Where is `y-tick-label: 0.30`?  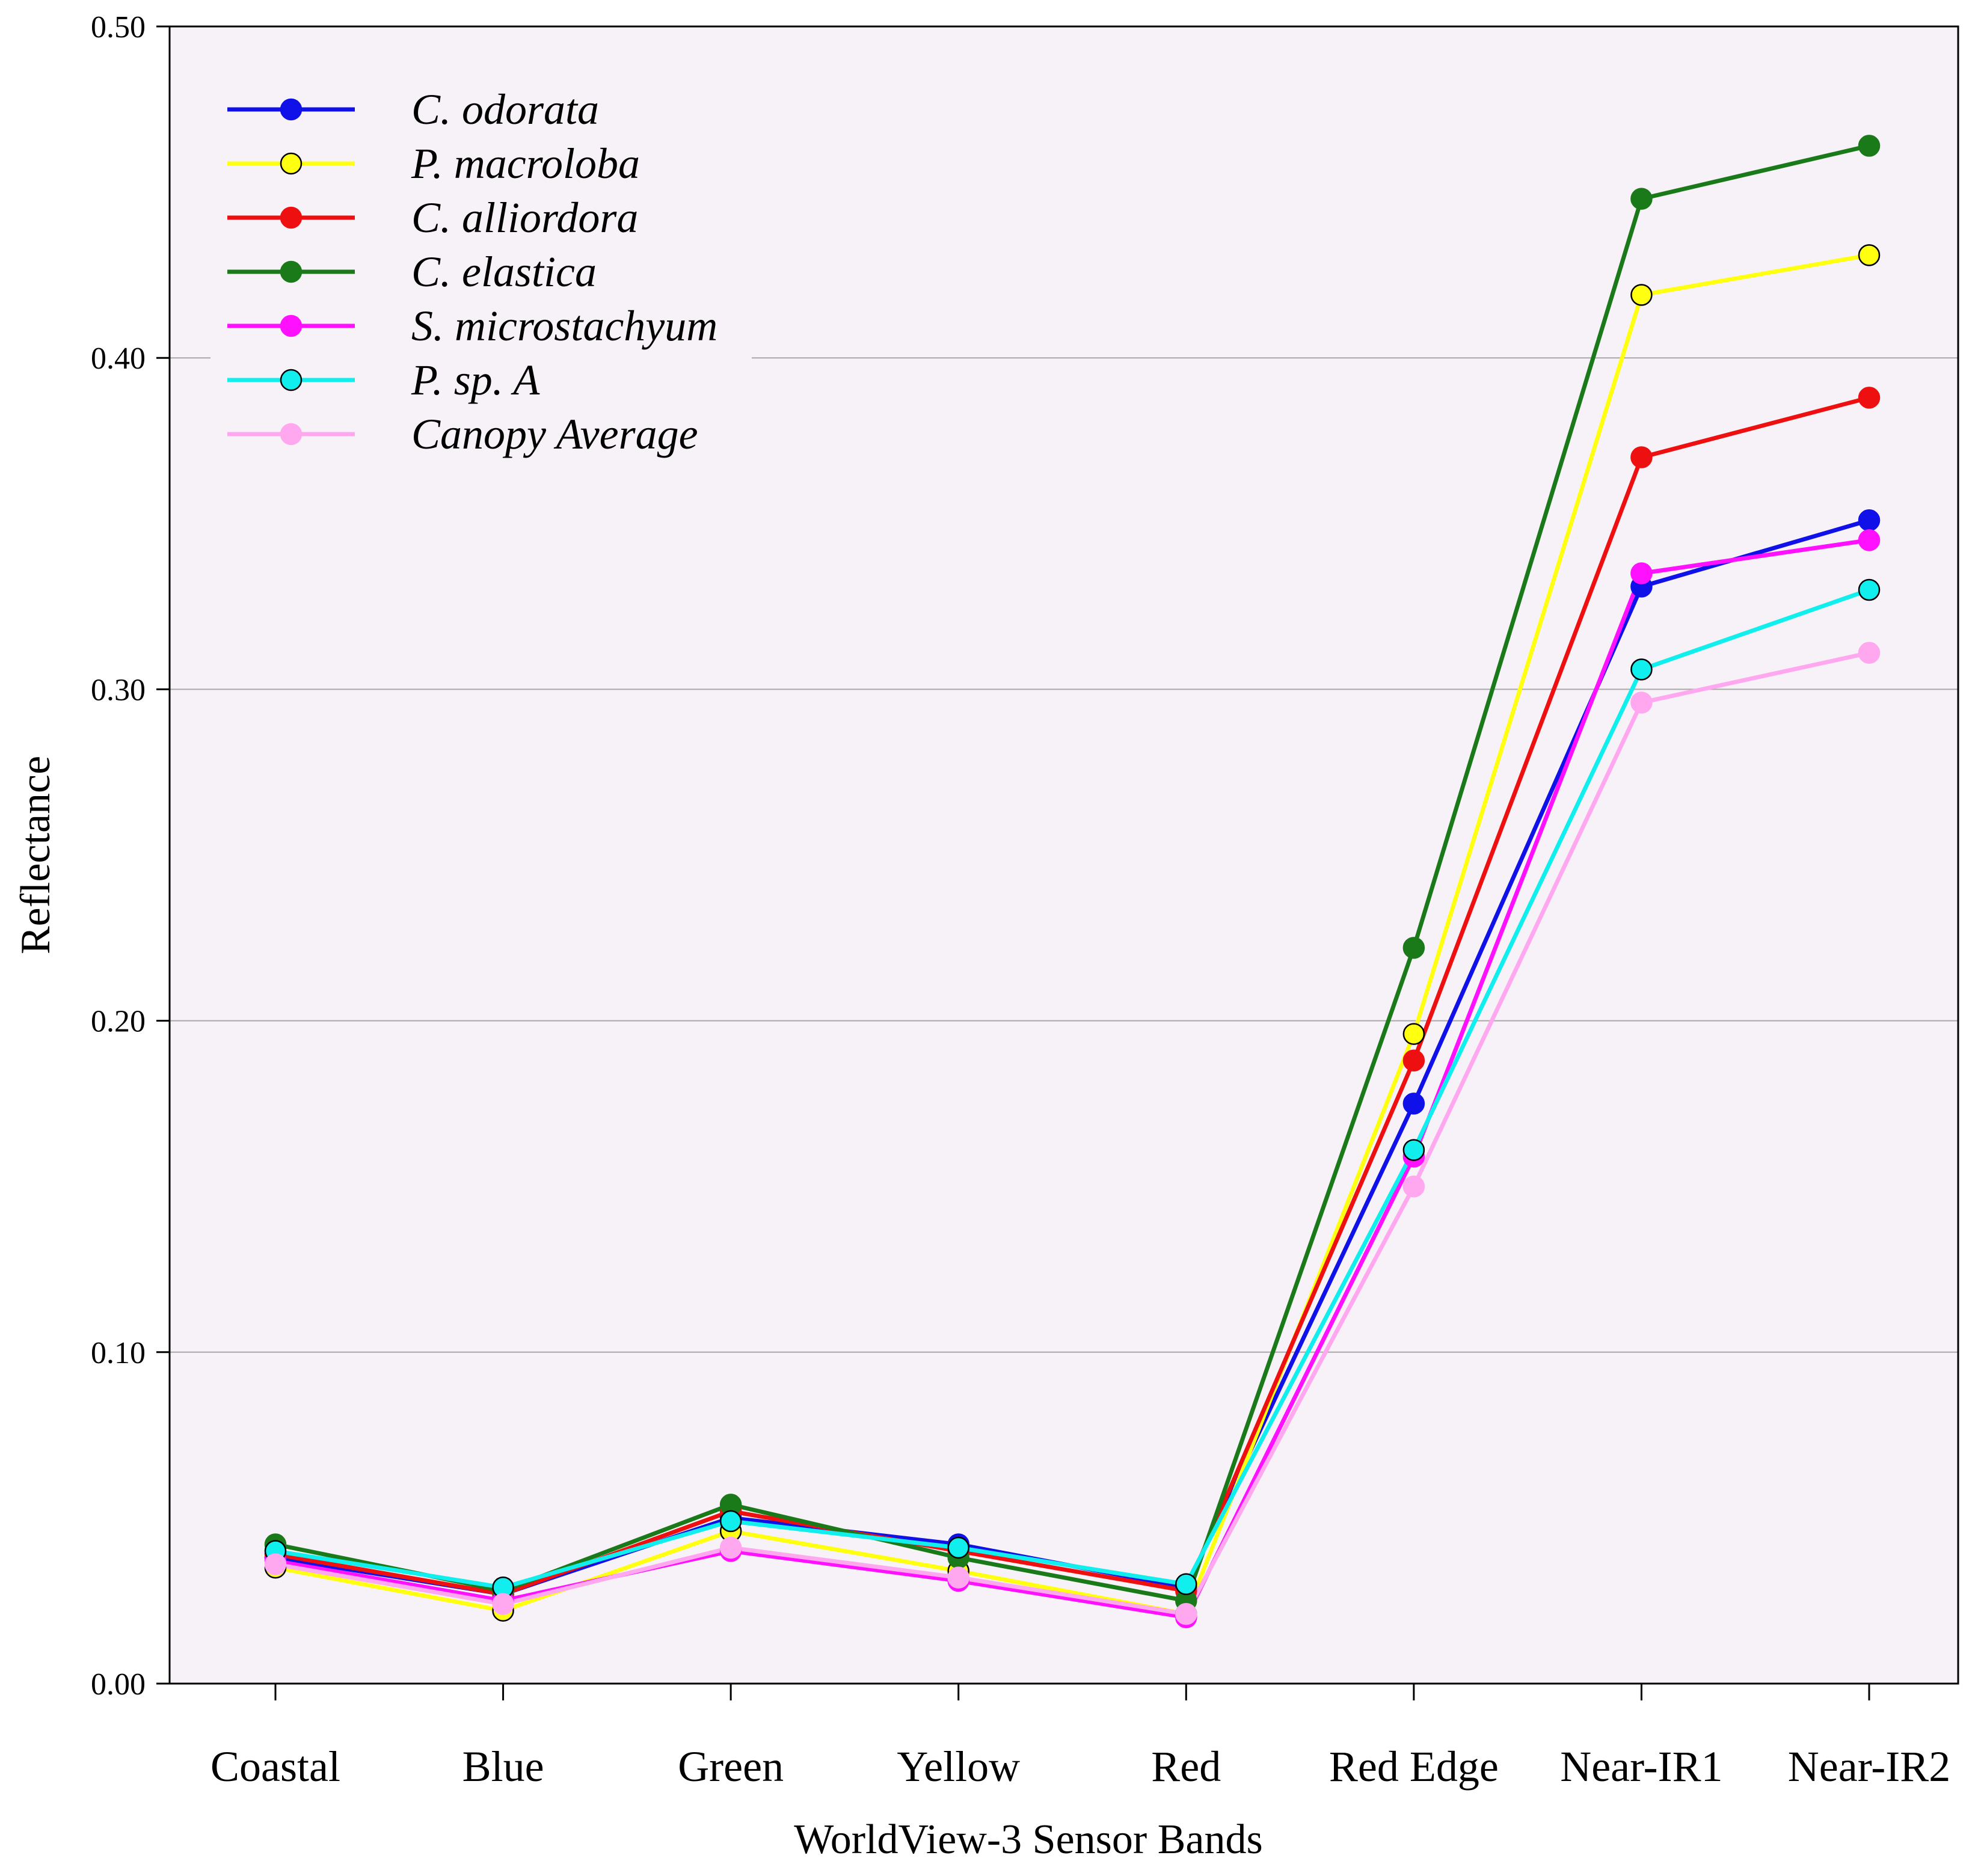
y-tick-label: 0.30 is located at coordinates (118, 690).